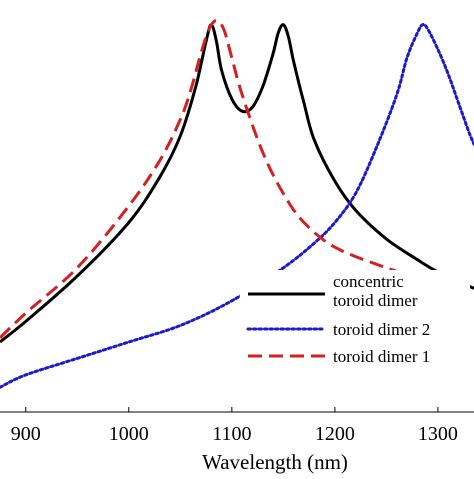 The width and height of the screenshot is (474, 479). I want to click on x-ticks: 900 1000 1100 1200 1300, so click(234, 426).